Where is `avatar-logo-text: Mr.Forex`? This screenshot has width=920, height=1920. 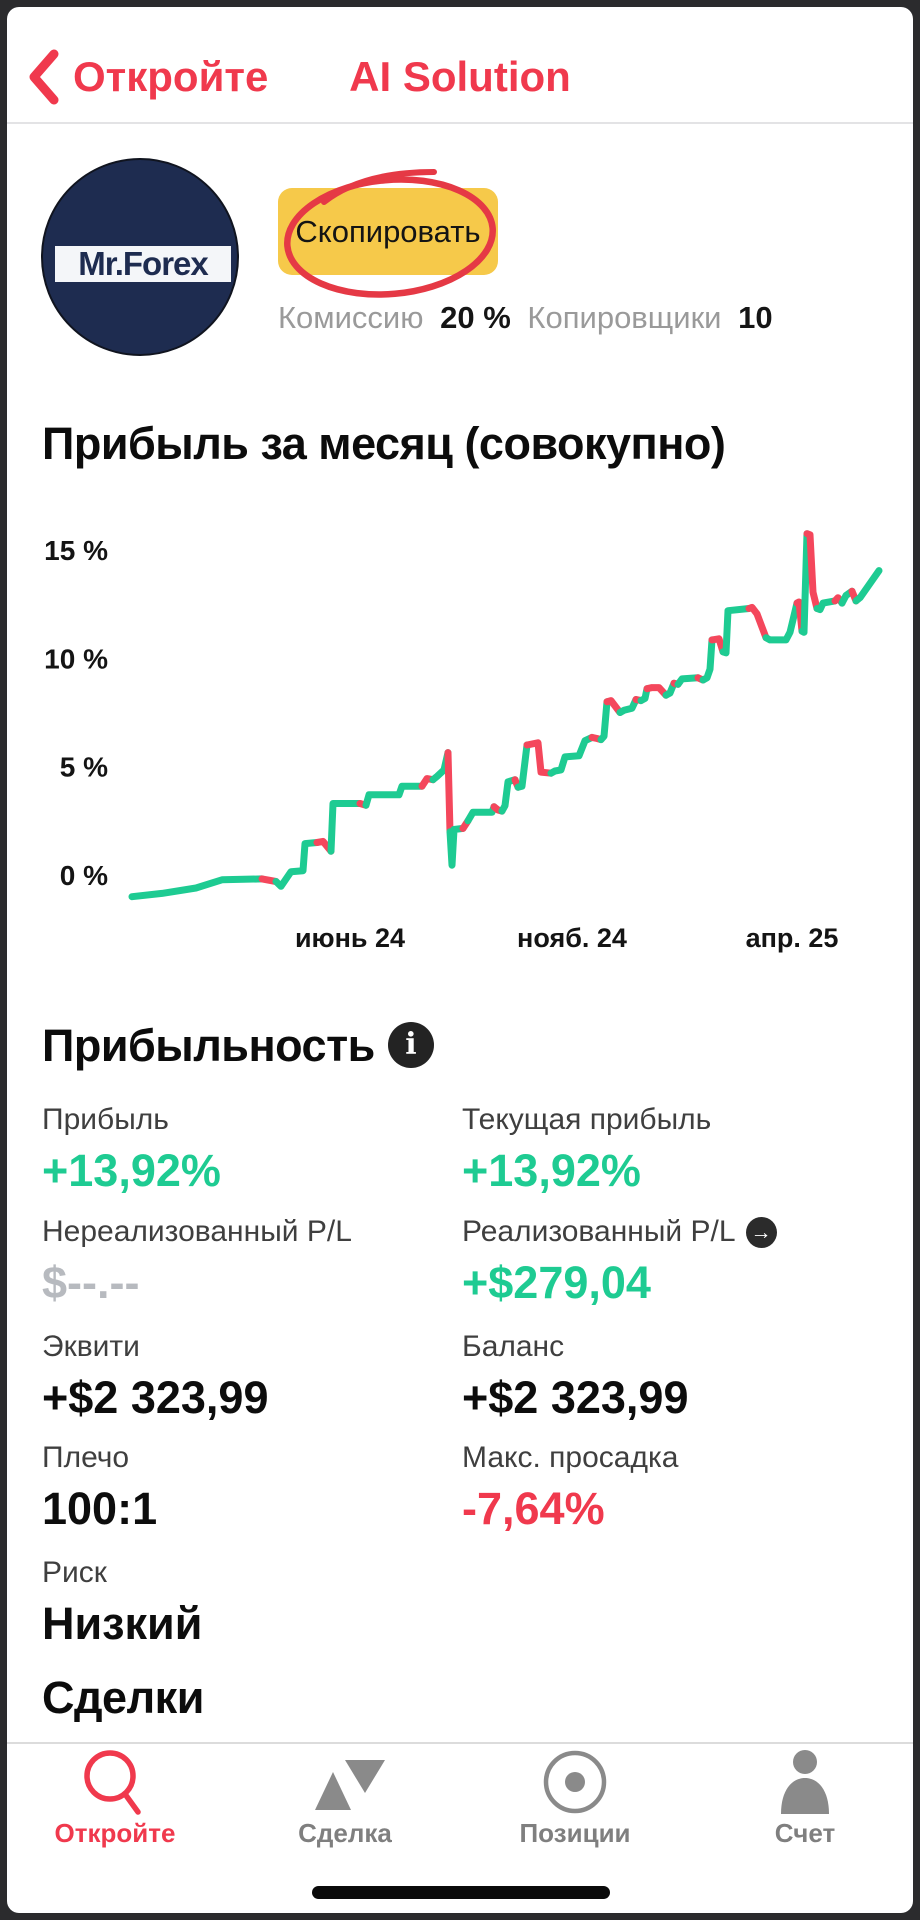 avatar-logo-text: Mr.Forex is located at coordinates (143, 263).